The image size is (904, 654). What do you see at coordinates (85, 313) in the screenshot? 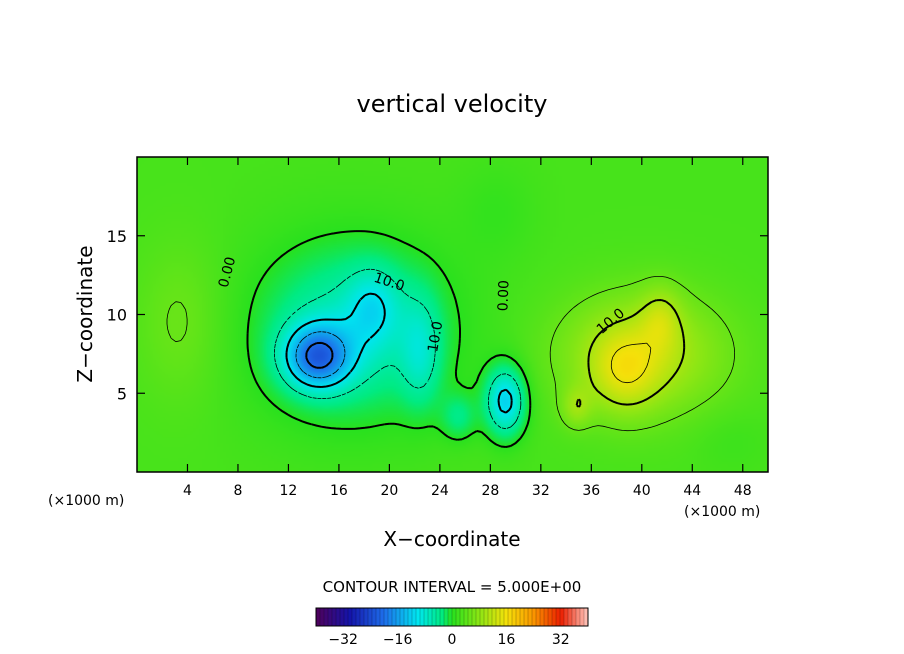
I see `y-axis-label: Z−coordinate` at bounding box center [85, 313].